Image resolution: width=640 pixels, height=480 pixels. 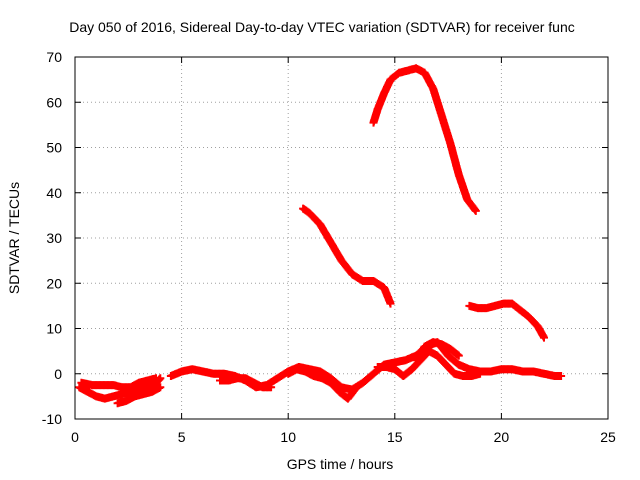 I want to click on x-axis-label: GPS time / hours, so click(x=340, y=464).